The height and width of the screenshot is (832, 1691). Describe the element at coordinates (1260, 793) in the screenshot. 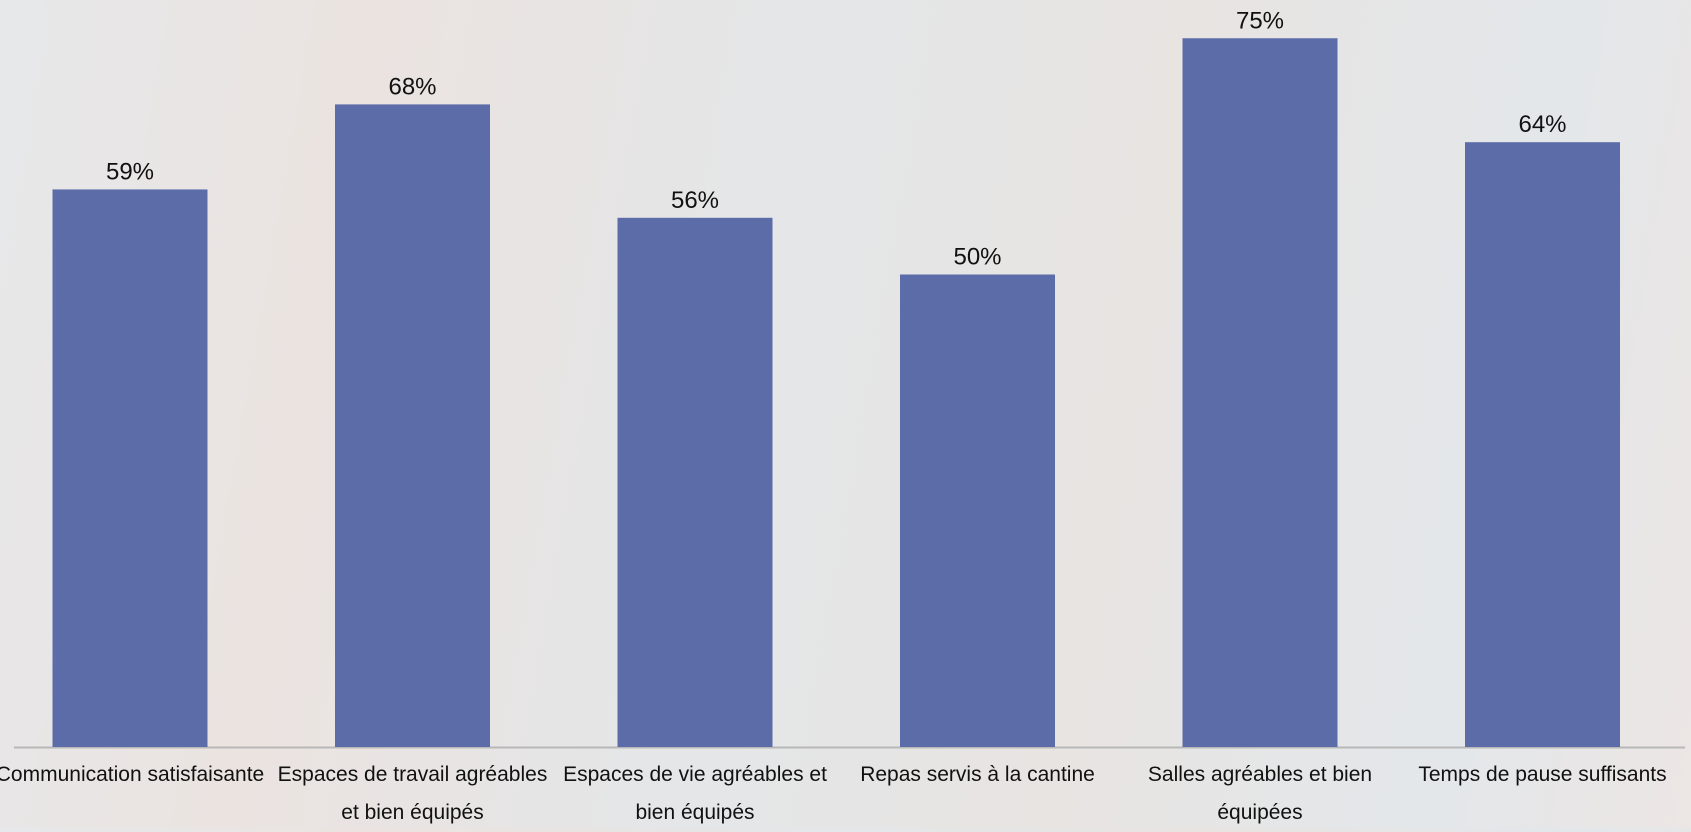

I see `x-tick-label: Salles agréables et bien équipées` at that location.